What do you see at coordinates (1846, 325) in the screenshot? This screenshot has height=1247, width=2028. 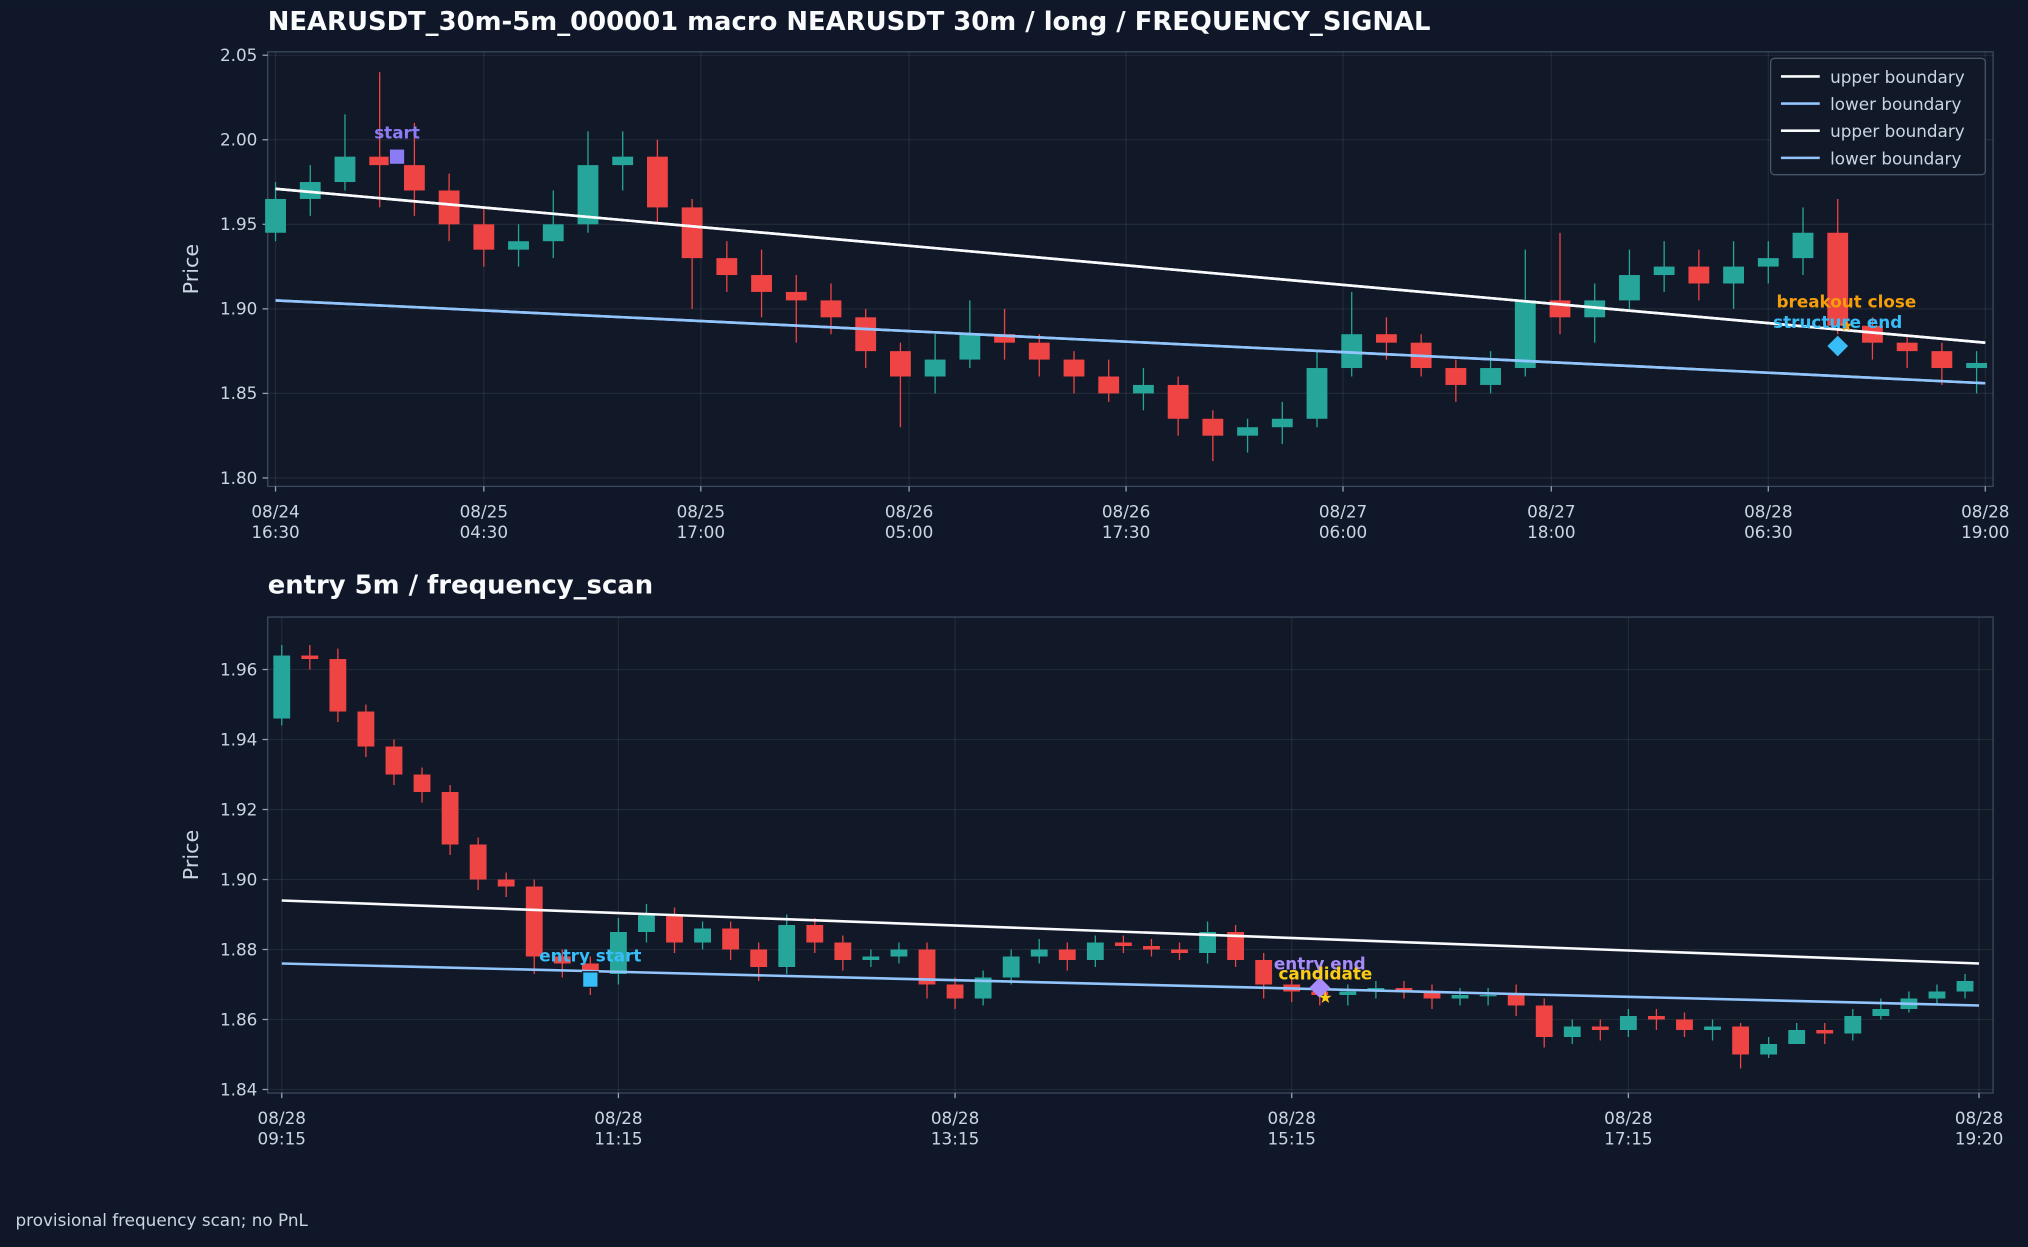 I see `marker-star` at bounding box center [1846, 325].